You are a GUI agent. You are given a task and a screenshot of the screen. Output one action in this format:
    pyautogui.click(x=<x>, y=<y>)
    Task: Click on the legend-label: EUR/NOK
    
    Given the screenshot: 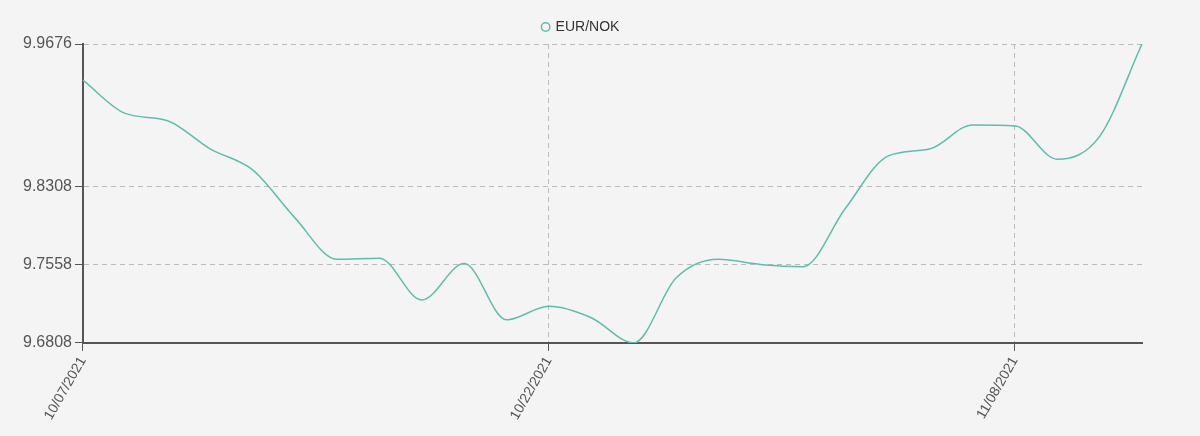 What is the action you would take?
    pyautogui.click(x=588, y=25)
    